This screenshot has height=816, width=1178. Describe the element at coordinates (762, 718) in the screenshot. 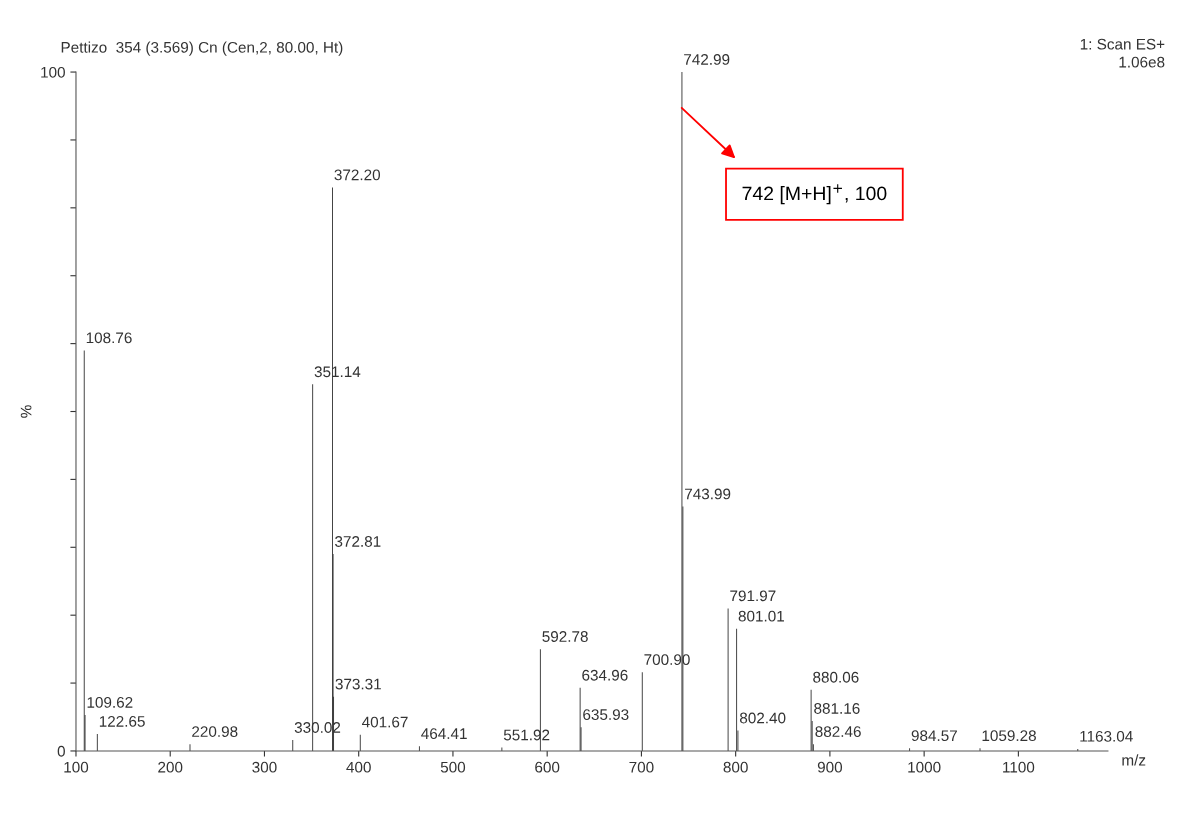

I see `annotation: 802.40` at that location.